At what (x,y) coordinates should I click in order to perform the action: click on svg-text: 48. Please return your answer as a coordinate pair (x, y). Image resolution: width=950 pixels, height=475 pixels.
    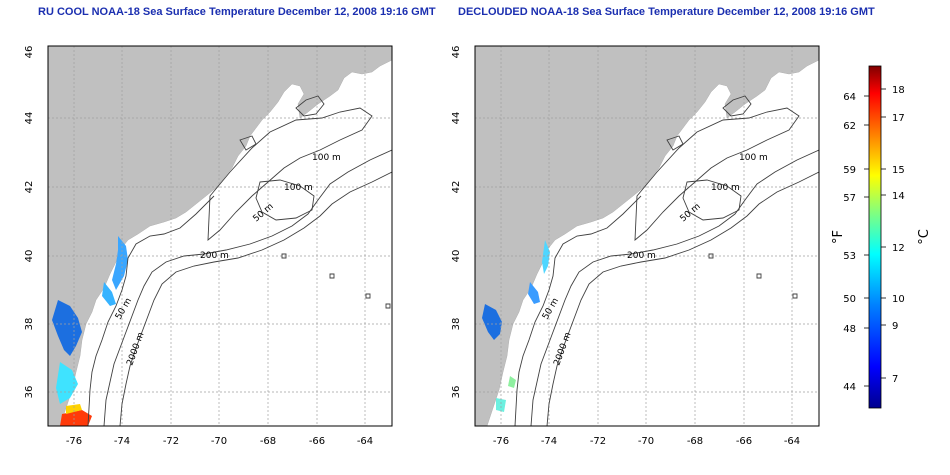
    Looking at the image, I should click on (849, 329).